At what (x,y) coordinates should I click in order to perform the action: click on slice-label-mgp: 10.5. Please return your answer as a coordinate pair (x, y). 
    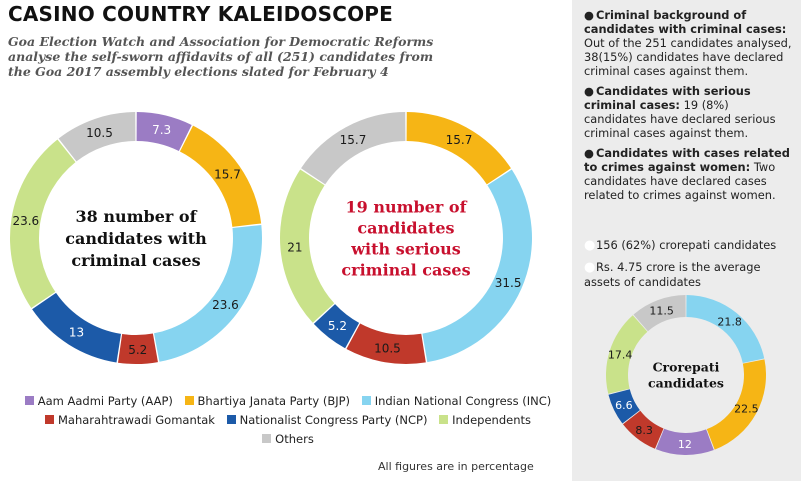
    Looking at the image, I should click on (387, 348).